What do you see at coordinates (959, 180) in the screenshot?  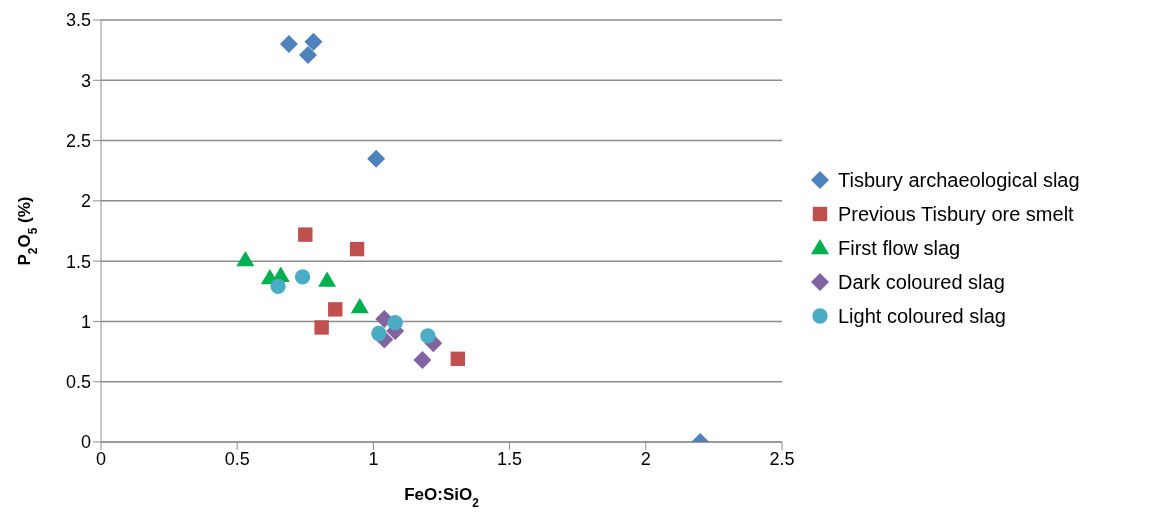 I see `legend-label: Tisbury archaeological slag` at bounding box center [959, 180].